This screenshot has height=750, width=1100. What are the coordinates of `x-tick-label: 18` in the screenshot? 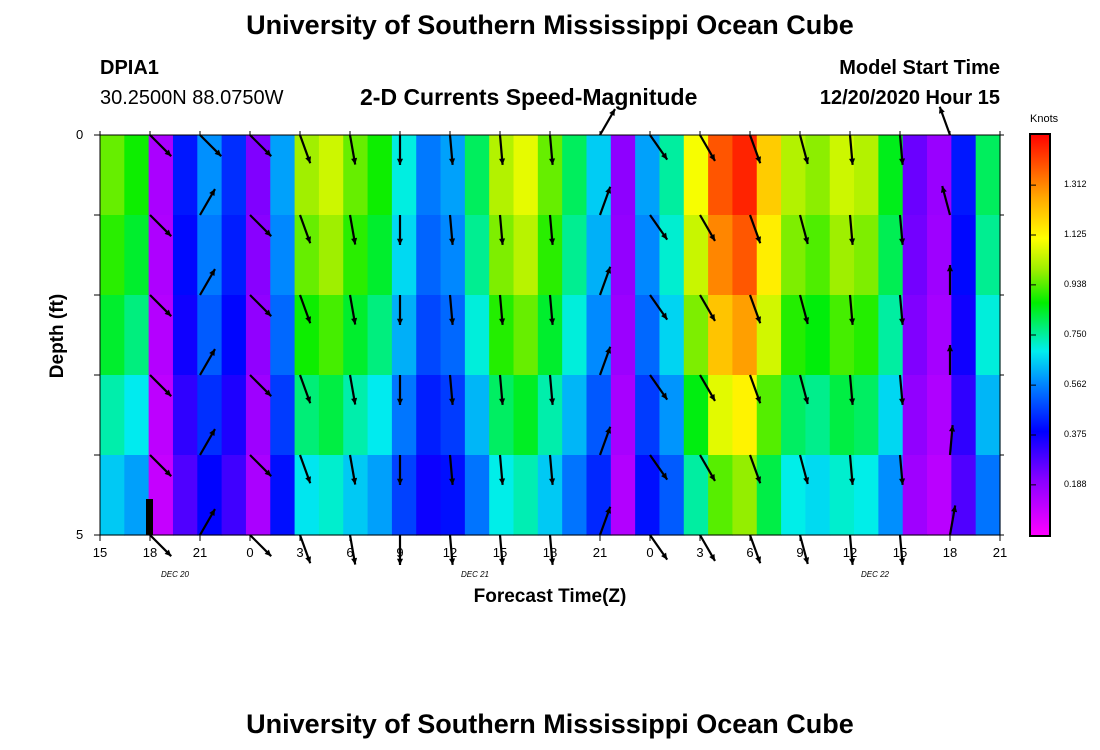 It's located at (550, 552).